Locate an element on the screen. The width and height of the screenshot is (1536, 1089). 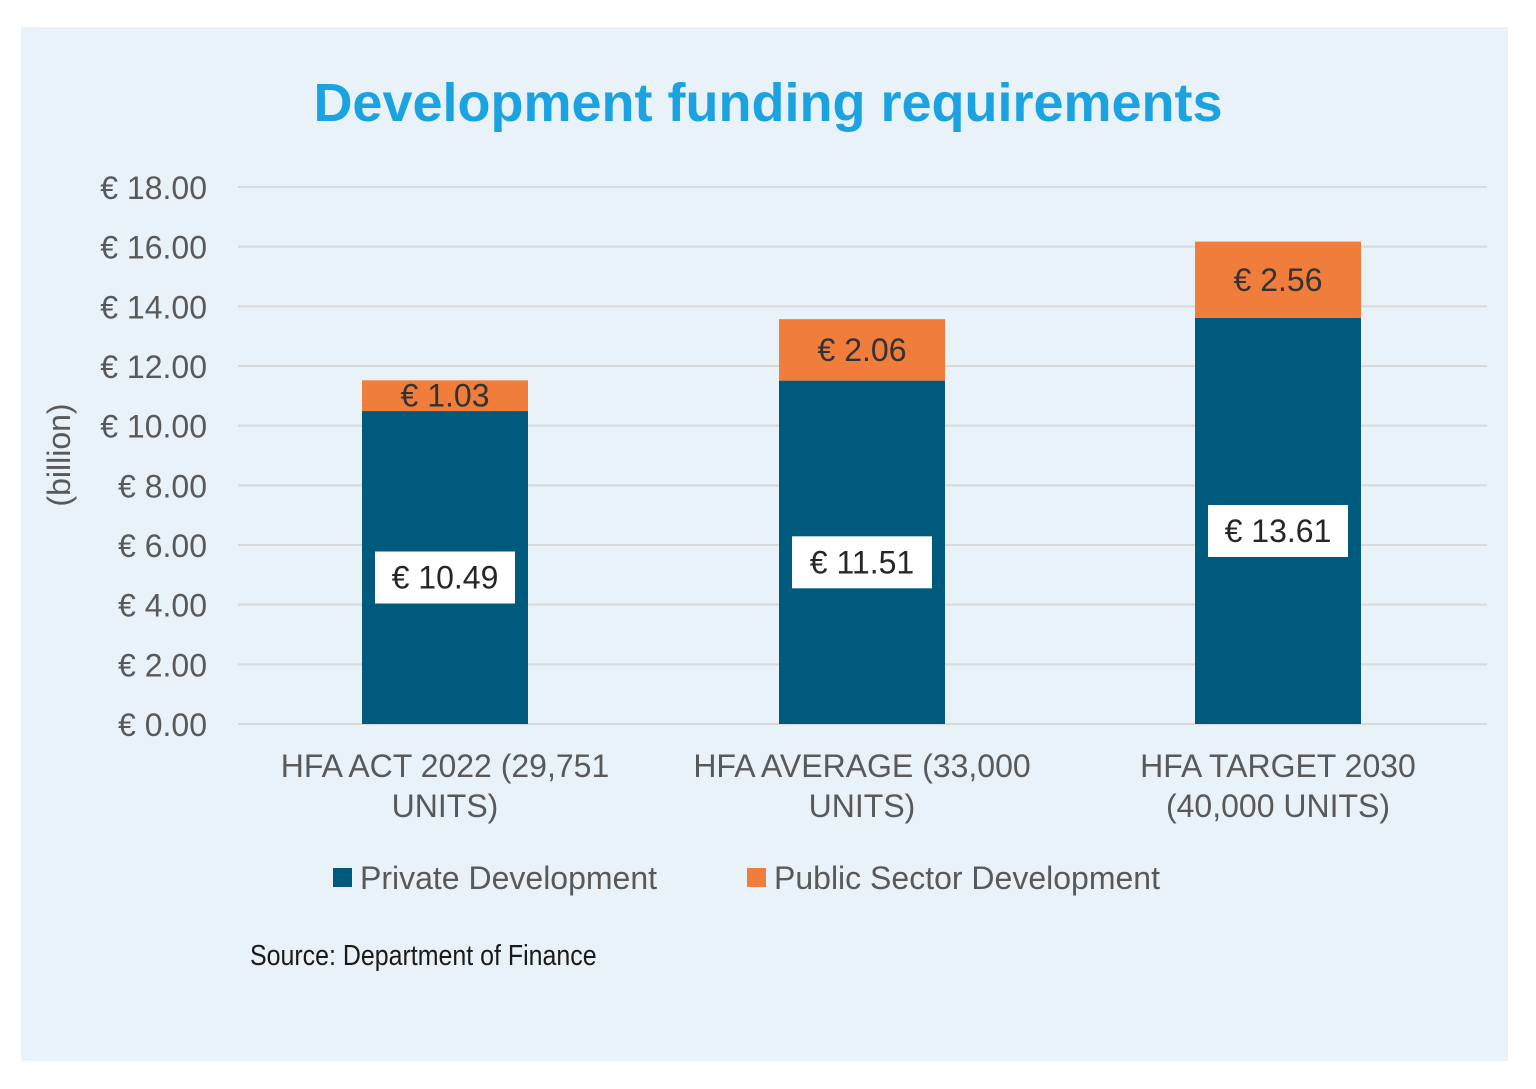
x-tick-label: HFA ACT 2022 (29,751 is located at coordinates (445, 766).